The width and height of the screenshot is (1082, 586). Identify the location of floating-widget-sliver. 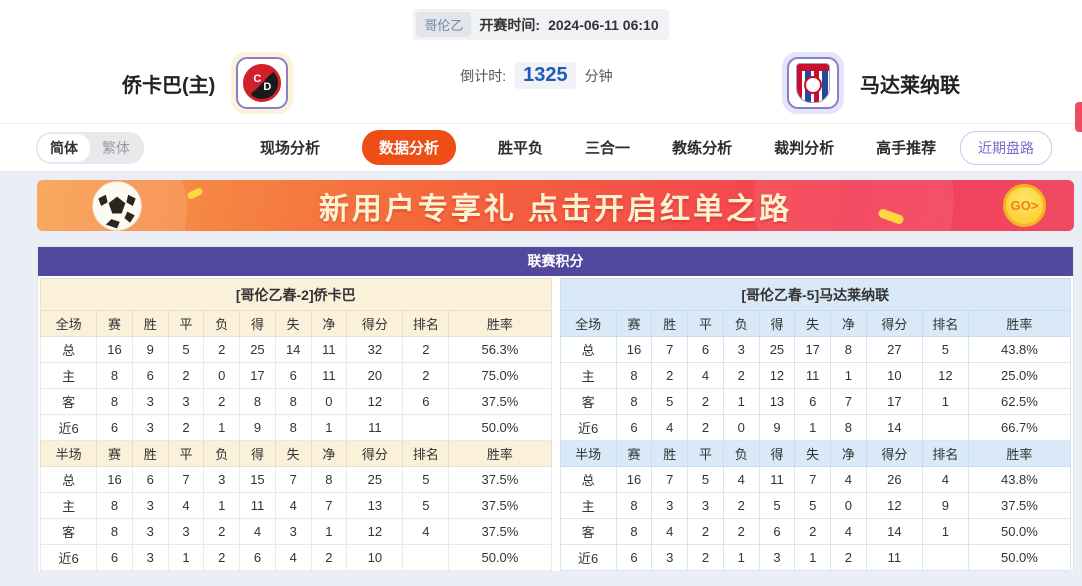
(1078, 117).